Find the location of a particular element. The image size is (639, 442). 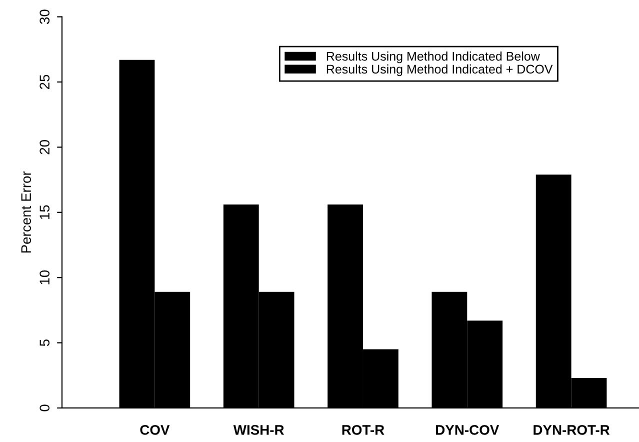

legend-label: Results Using Method Indicated Below is located at coordinates (433, 58).